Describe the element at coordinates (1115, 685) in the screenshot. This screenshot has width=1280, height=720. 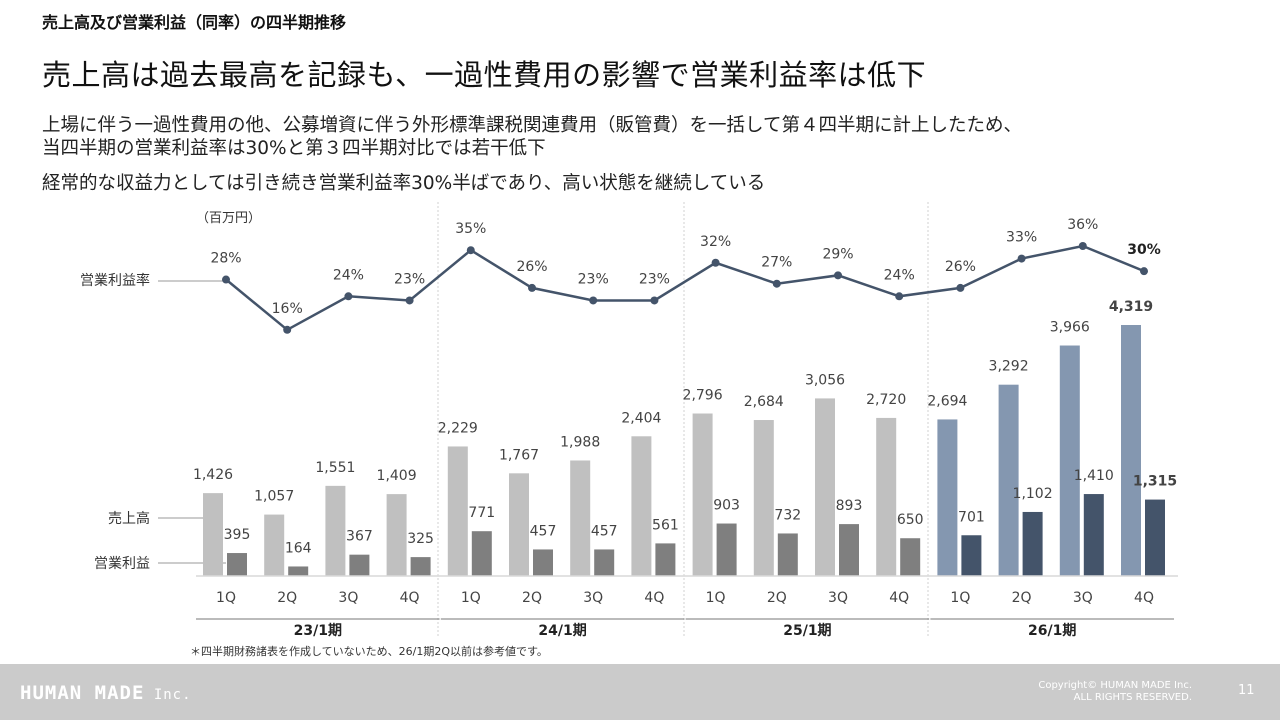
I see `copyright-line-1: Copyright© HUMAN MADE Inc.` at that location.